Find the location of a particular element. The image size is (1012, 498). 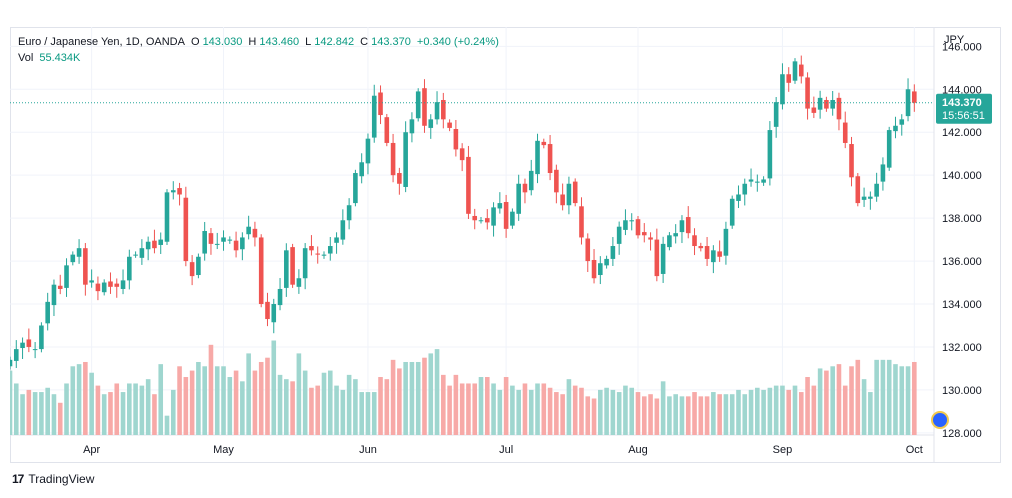

scroll-to-realtime-icon is located at coordinates (940, 420).